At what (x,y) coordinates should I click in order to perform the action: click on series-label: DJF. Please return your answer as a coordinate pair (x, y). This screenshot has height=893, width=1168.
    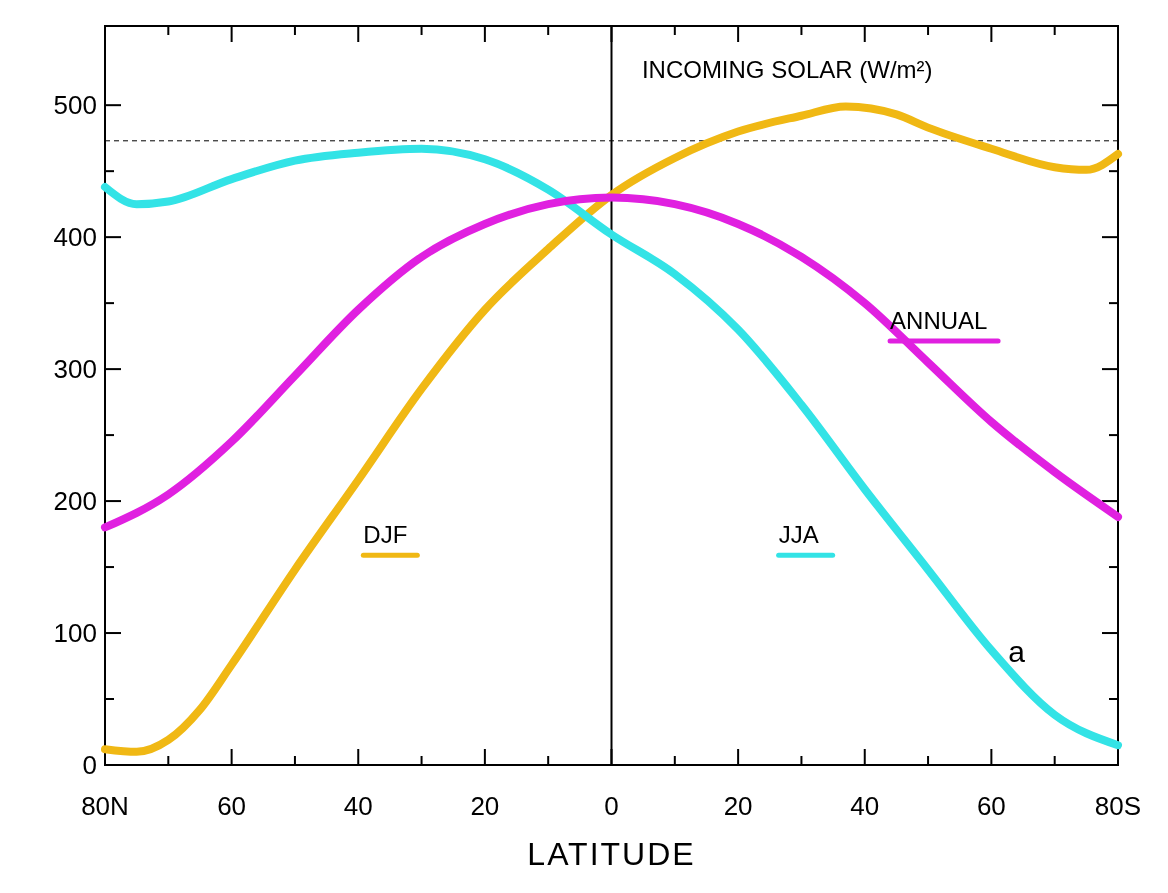
    Looking at the image, I should click on (385, 535).